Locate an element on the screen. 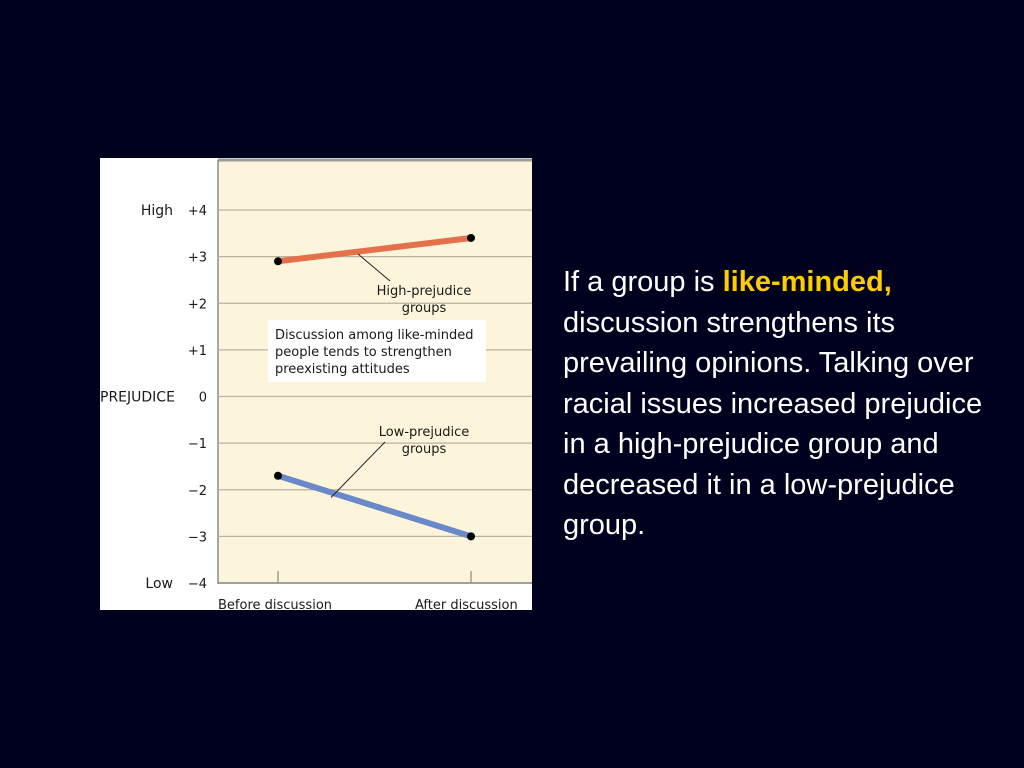 This screenshot has height=768, width=1024. y-tick-label: 0 is located at coordinates (203, 398).